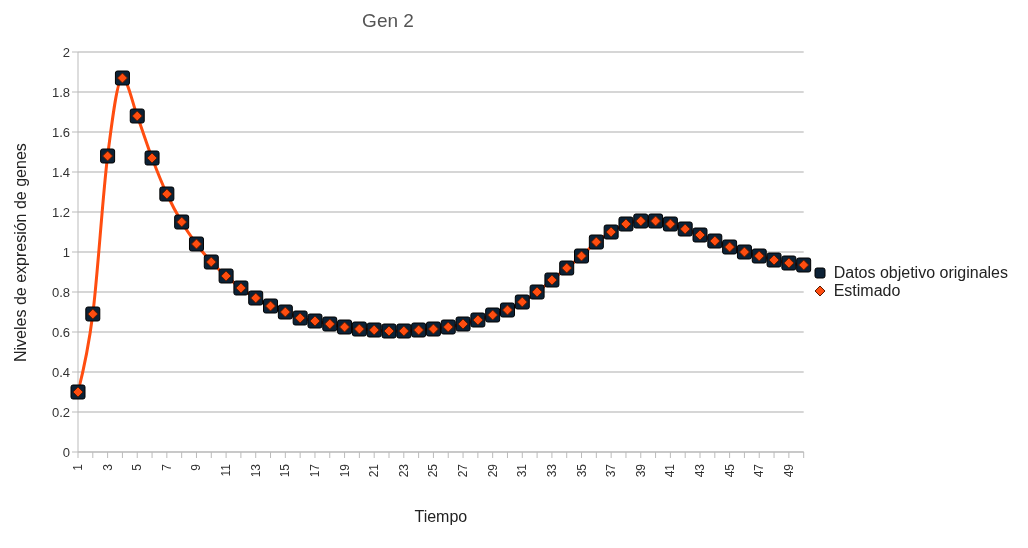  What do you see at coordinates (60, 172) in the screenshot?
I see `y-tick-label: 1.4` at bounding box center [60, 172].